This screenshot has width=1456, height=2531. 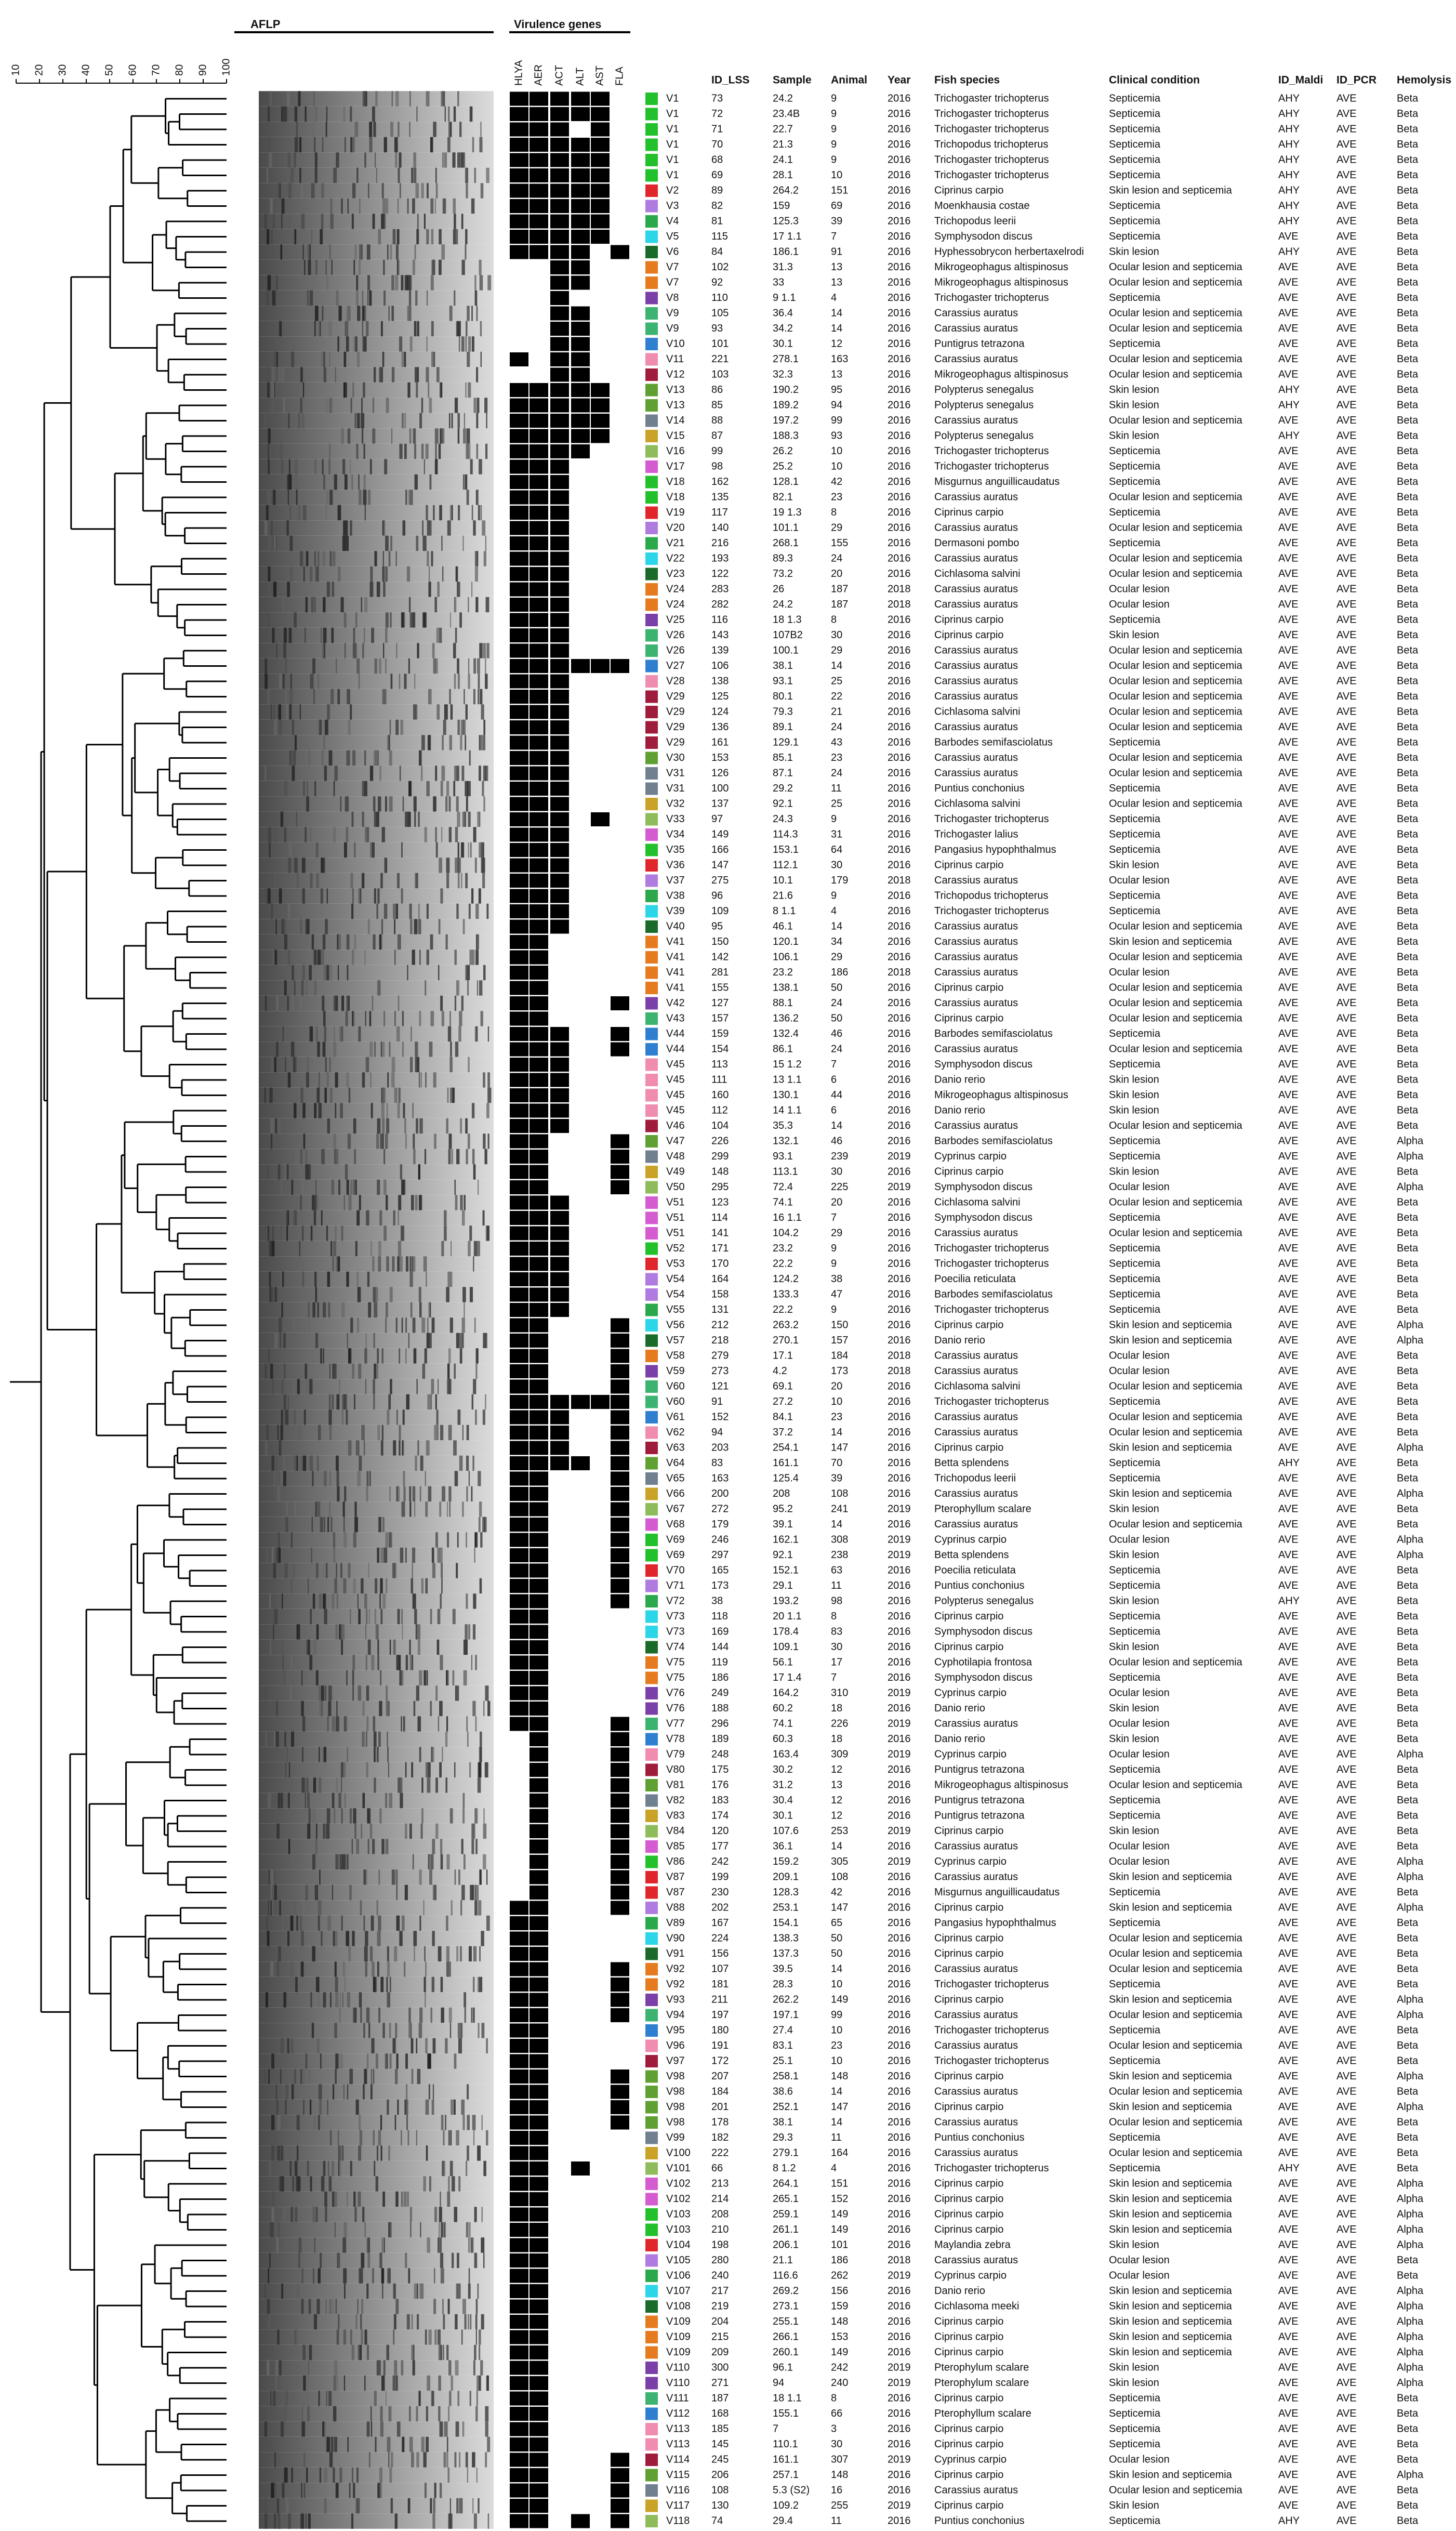 I want to click on cell-text: 162, so click(x=720, y=481).